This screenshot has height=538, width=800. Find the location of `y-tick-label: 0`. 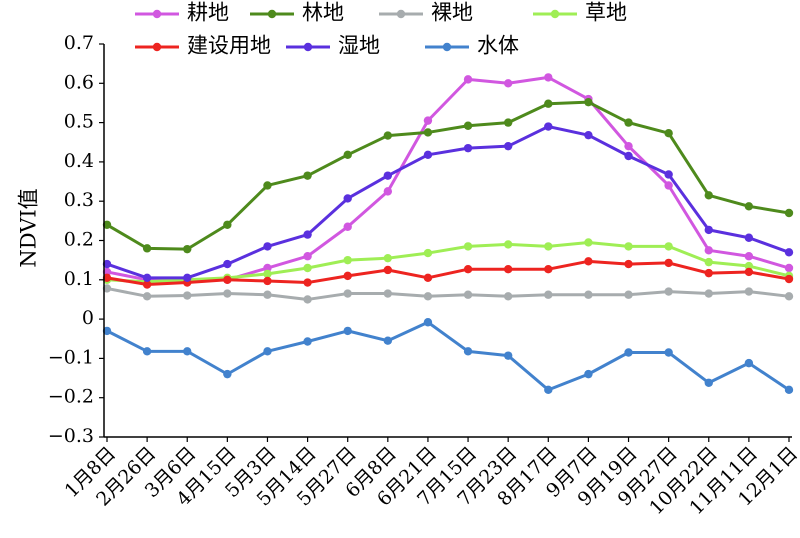

y-tick-label: 0 is located at coordinates (88, 318).